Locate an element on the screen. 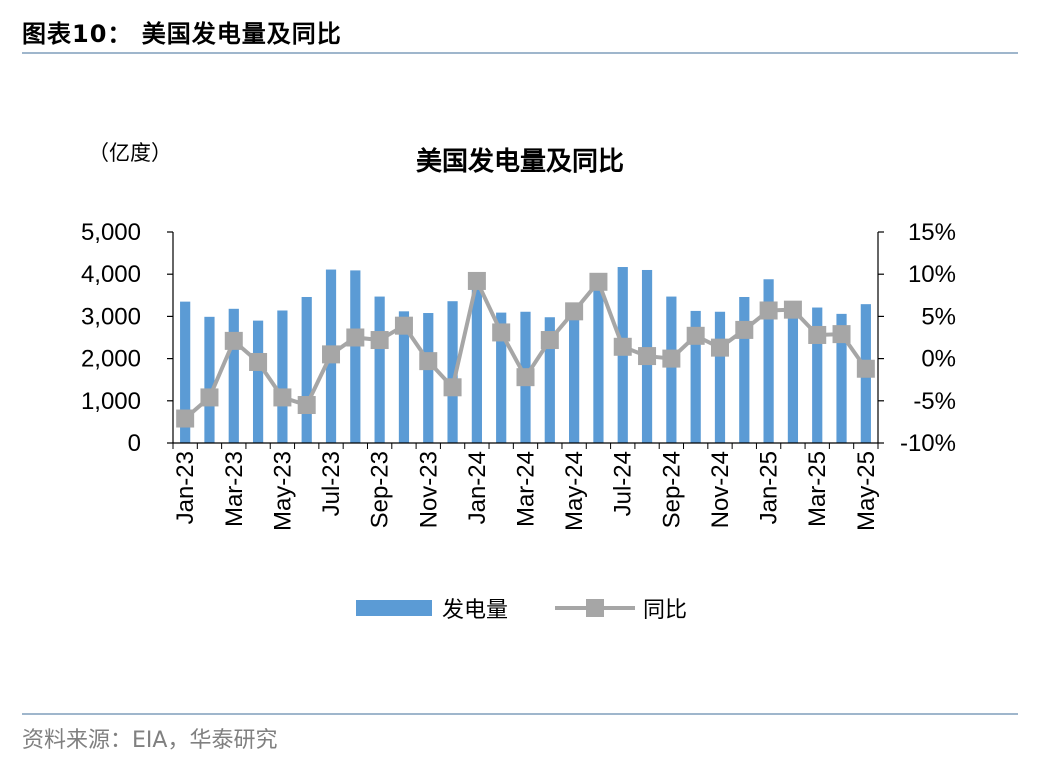  legend-swatch-bar is located at coordinates (394, 608).